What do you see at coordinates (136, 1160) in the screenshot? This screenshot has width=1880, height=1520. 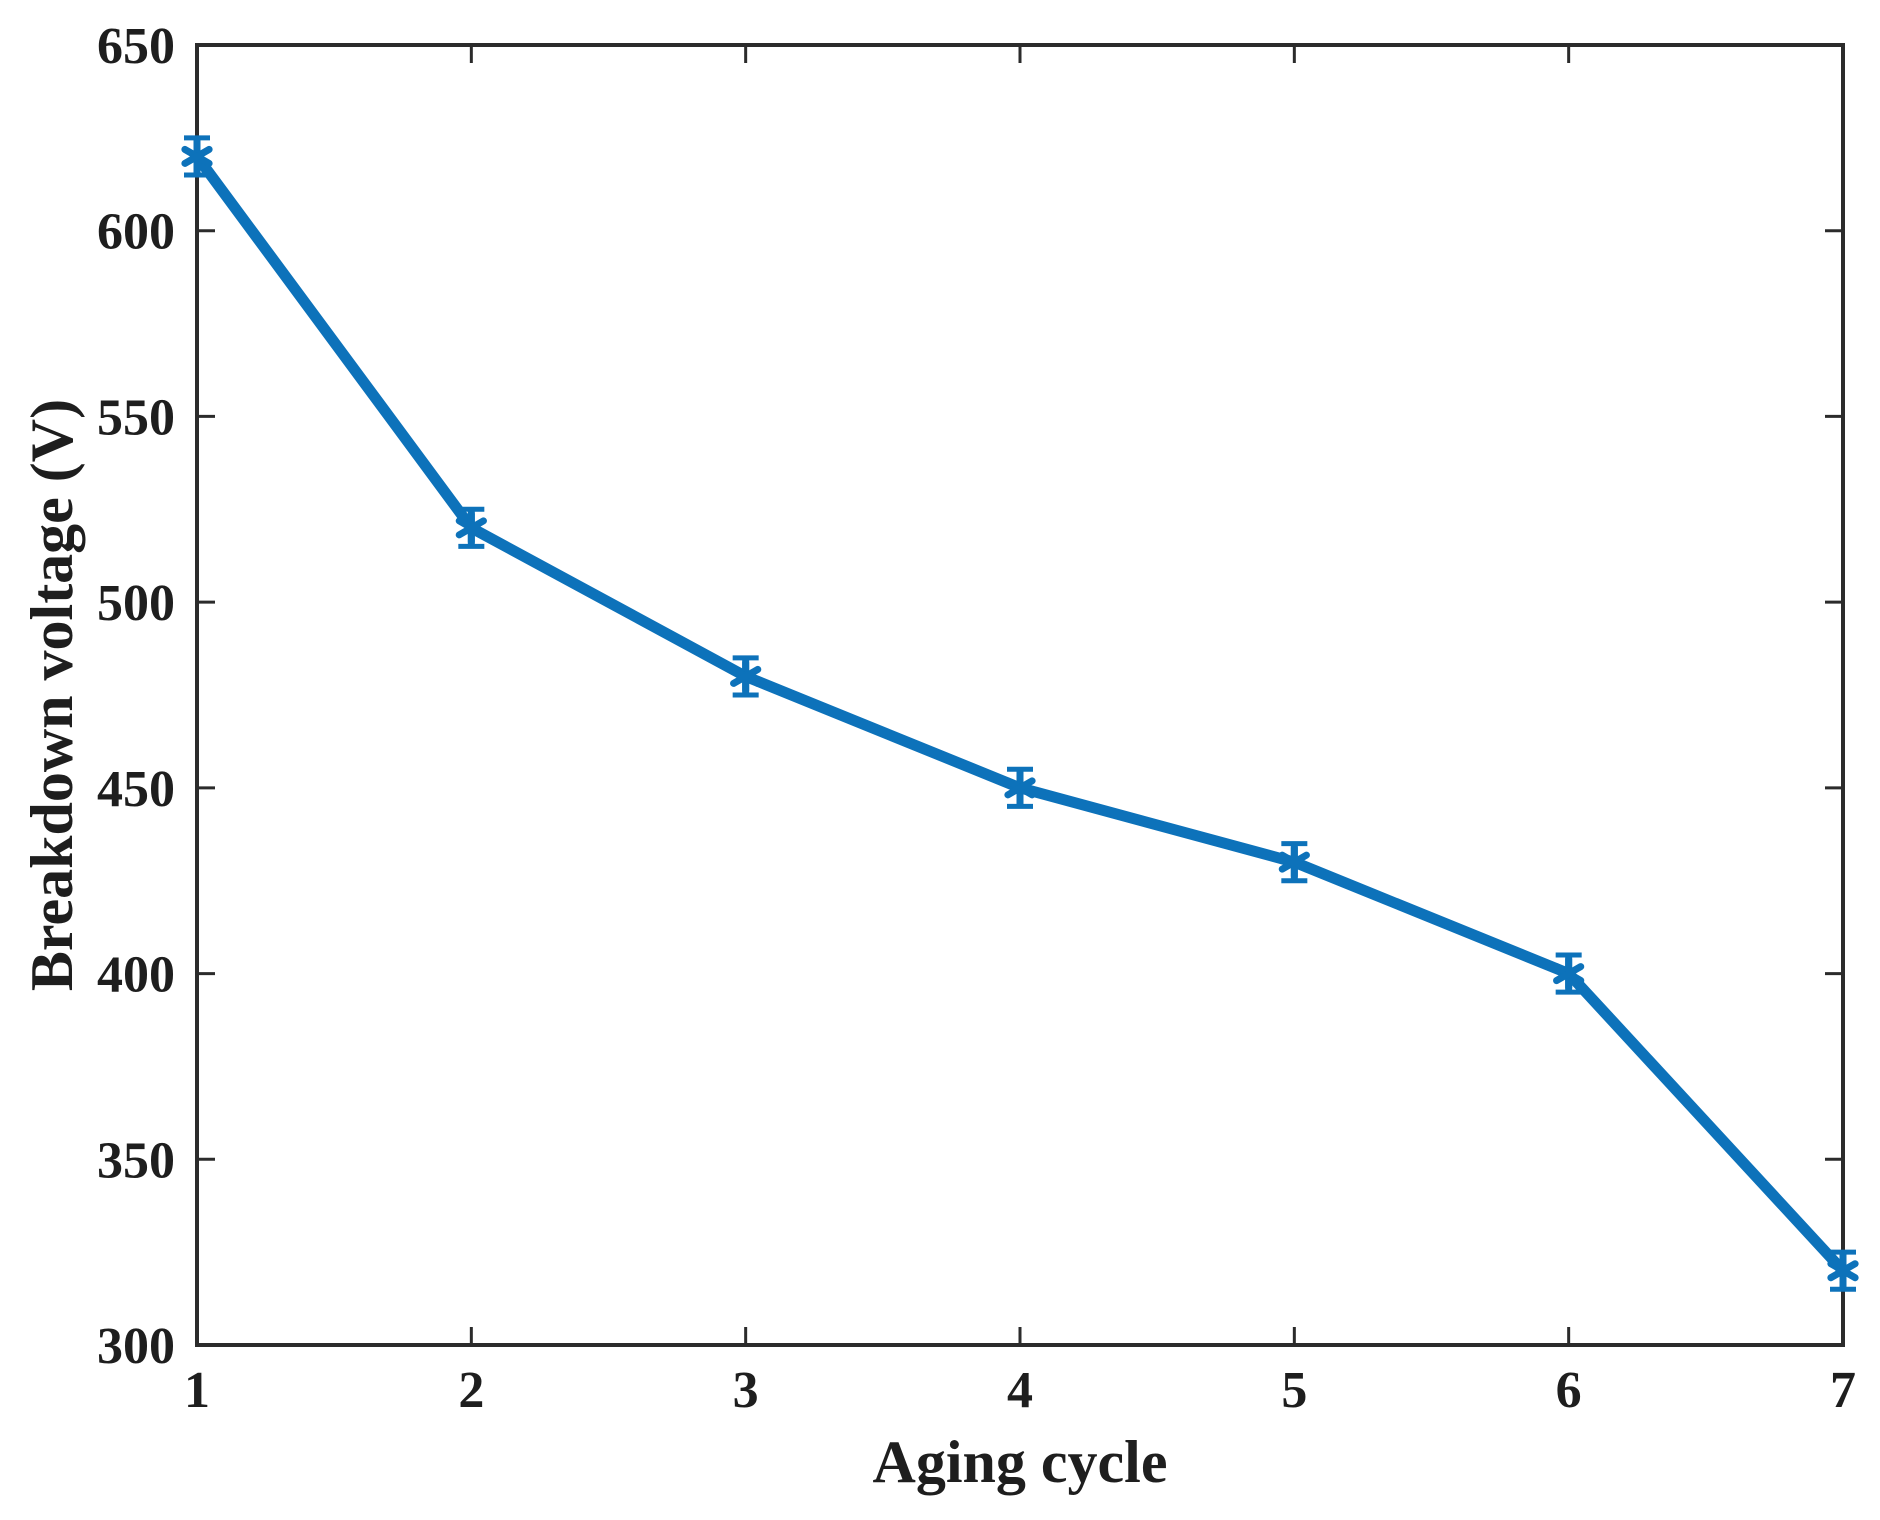 I see `y-tick-label: 350` at bounding box center [136, 1160].